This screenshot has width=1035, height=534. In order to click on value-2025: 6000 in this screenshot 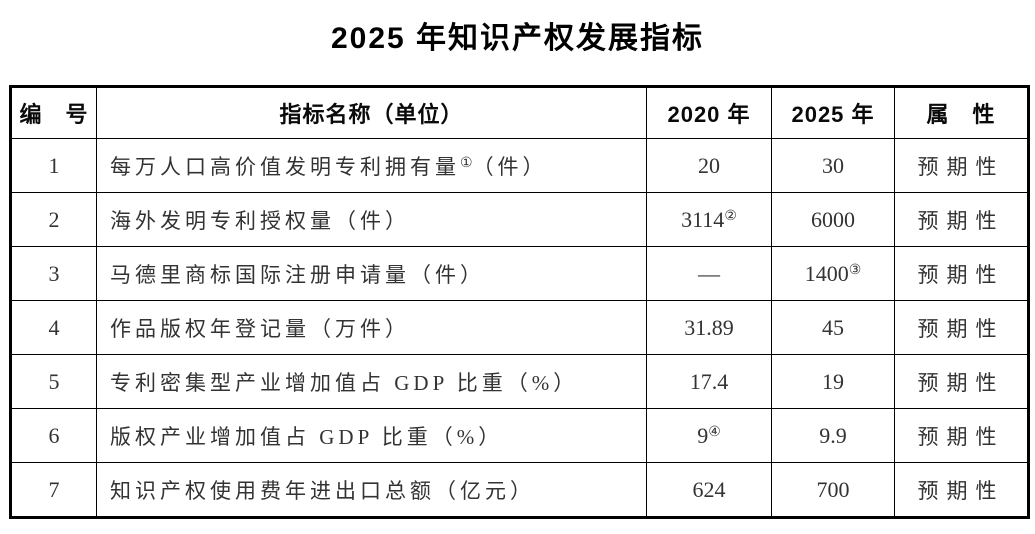, I will do `click(833, 219)`.